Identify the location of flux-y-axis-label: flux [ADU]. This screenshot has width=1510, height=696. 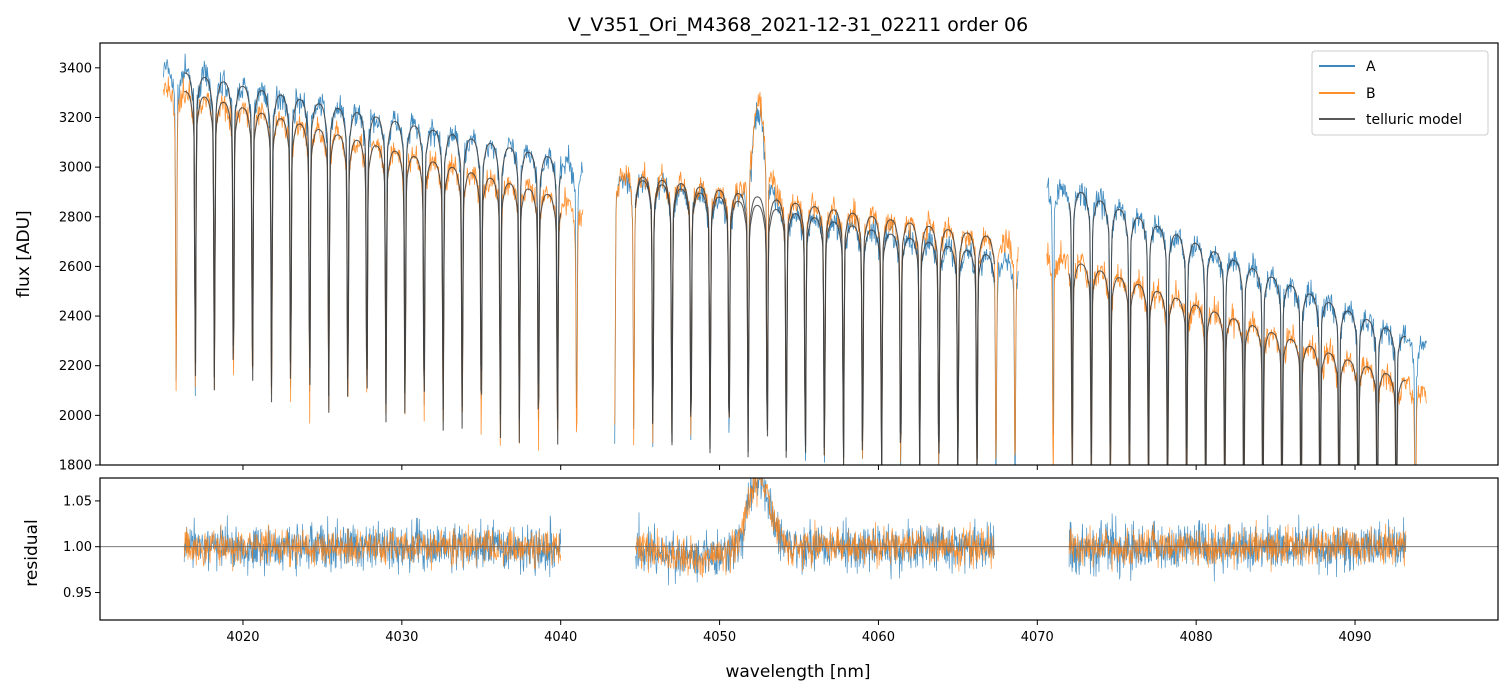
(24, 253).